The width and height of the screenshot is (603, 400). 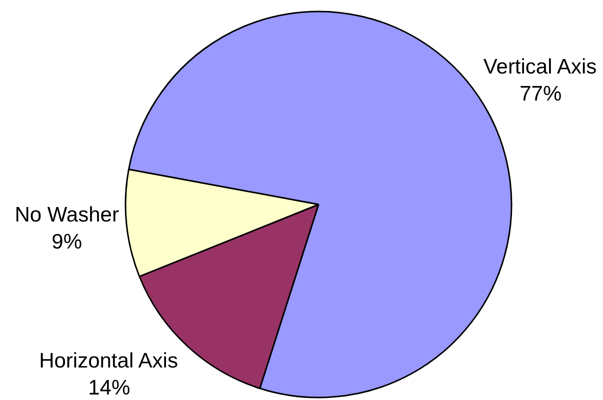 I want to click on slice-label: Horizontal Axis, so click(x=108, y=361).